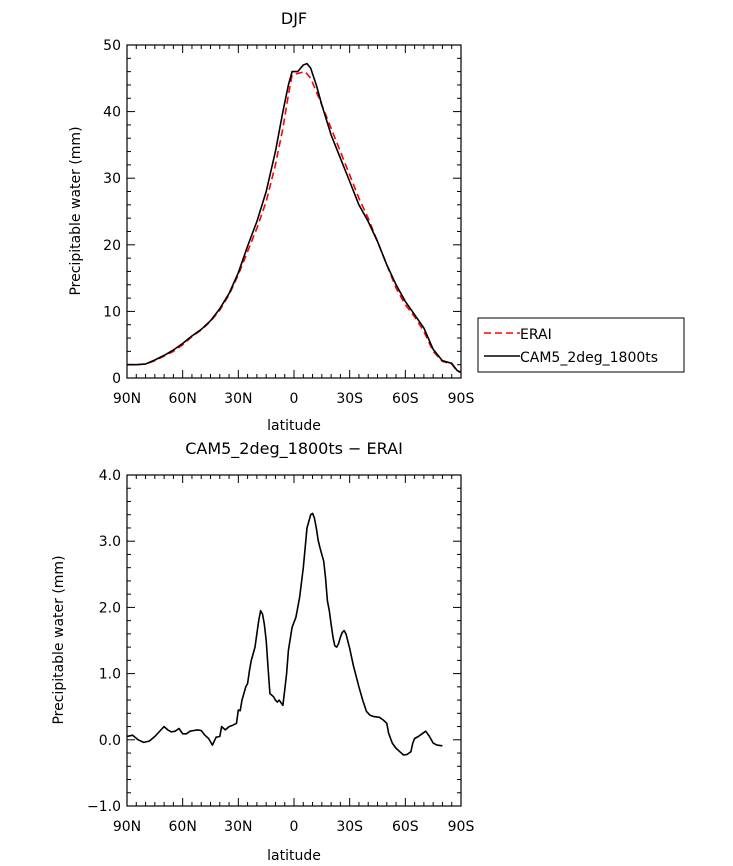  What do you see at coordinates (116, 379) in the screenshot?
I see `y-tick-label: 0` at bounding box center [116, 379].